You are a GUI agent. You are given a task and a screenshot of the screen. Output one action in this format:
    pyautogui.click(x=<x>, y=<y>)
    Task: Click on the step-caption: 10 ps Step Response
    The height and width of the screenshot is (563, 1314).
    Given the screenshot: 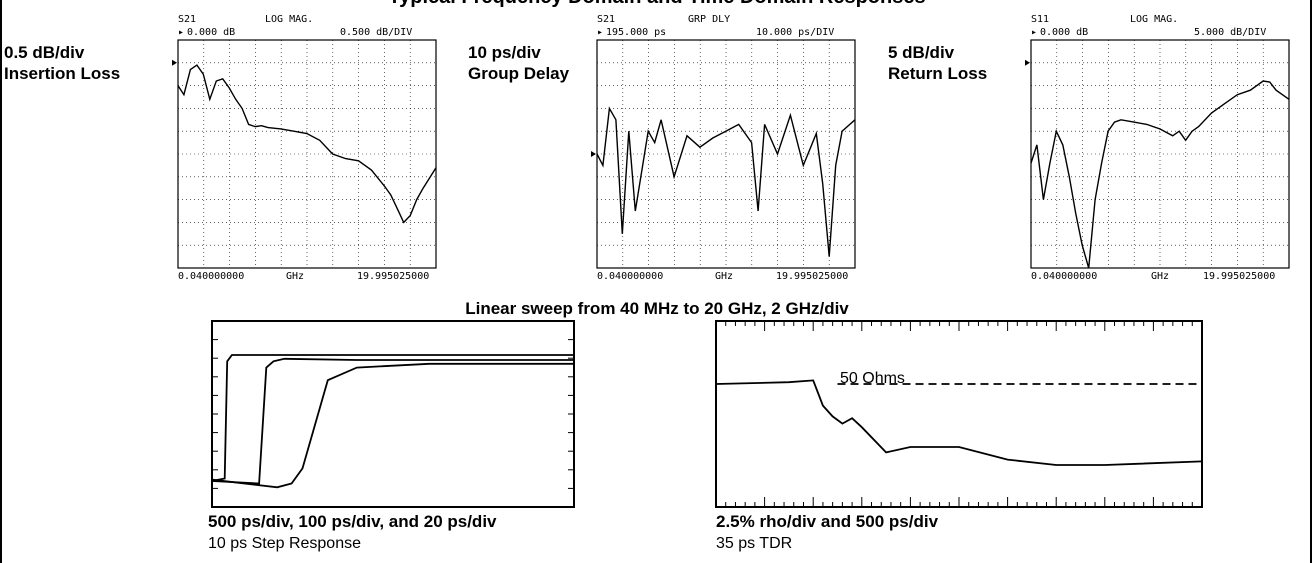 What is the action you would take?
    pyautogui.click(x=284, y=543)
    